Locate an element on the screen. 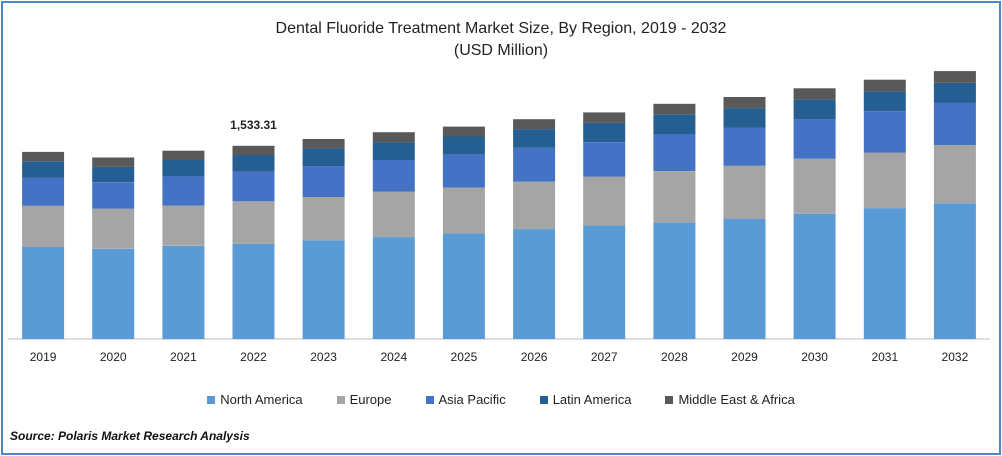  x-tick-label-2026: 2026 is located at coordinates (534, 357).